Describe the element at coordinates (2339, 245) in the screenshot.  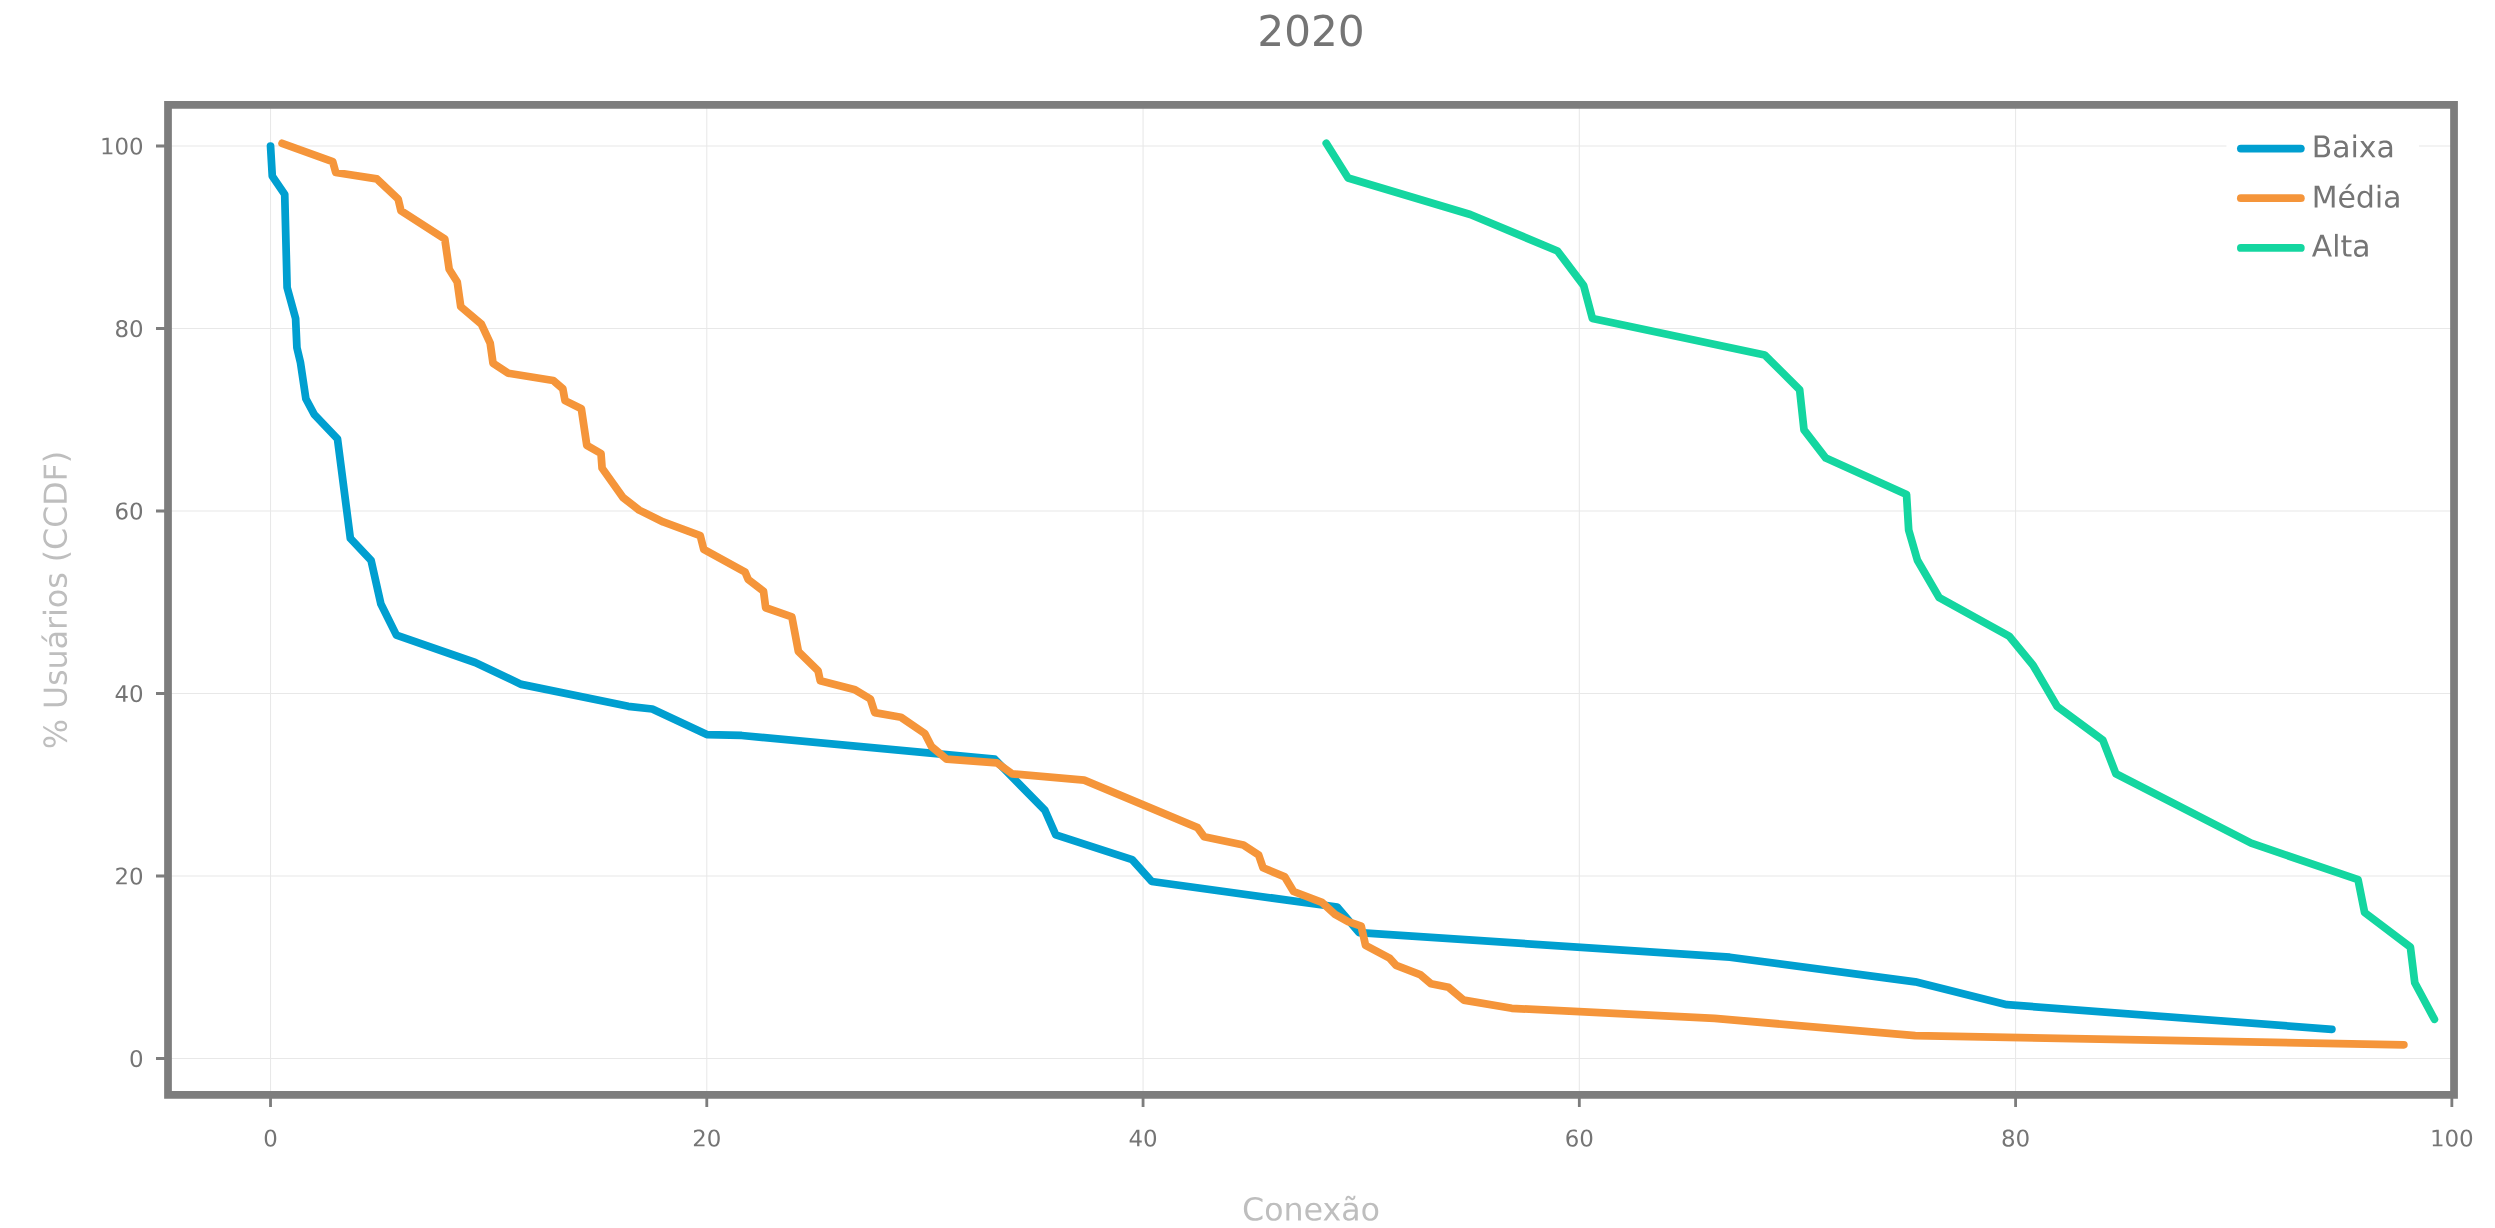
I see `legend-label: Alta` at that location.